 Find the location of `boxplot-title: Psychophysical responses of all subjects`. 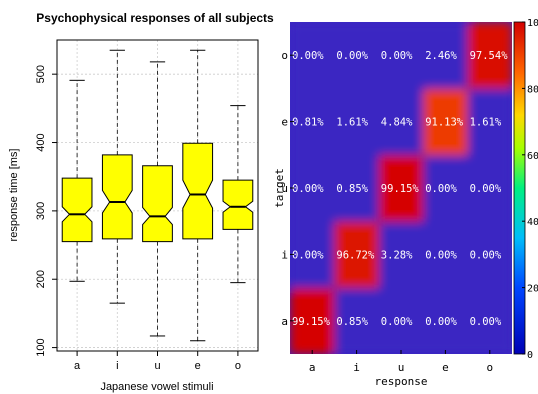

boxplot-title: Psychophysical responses of all subjects is located at coordinates (155, 18).